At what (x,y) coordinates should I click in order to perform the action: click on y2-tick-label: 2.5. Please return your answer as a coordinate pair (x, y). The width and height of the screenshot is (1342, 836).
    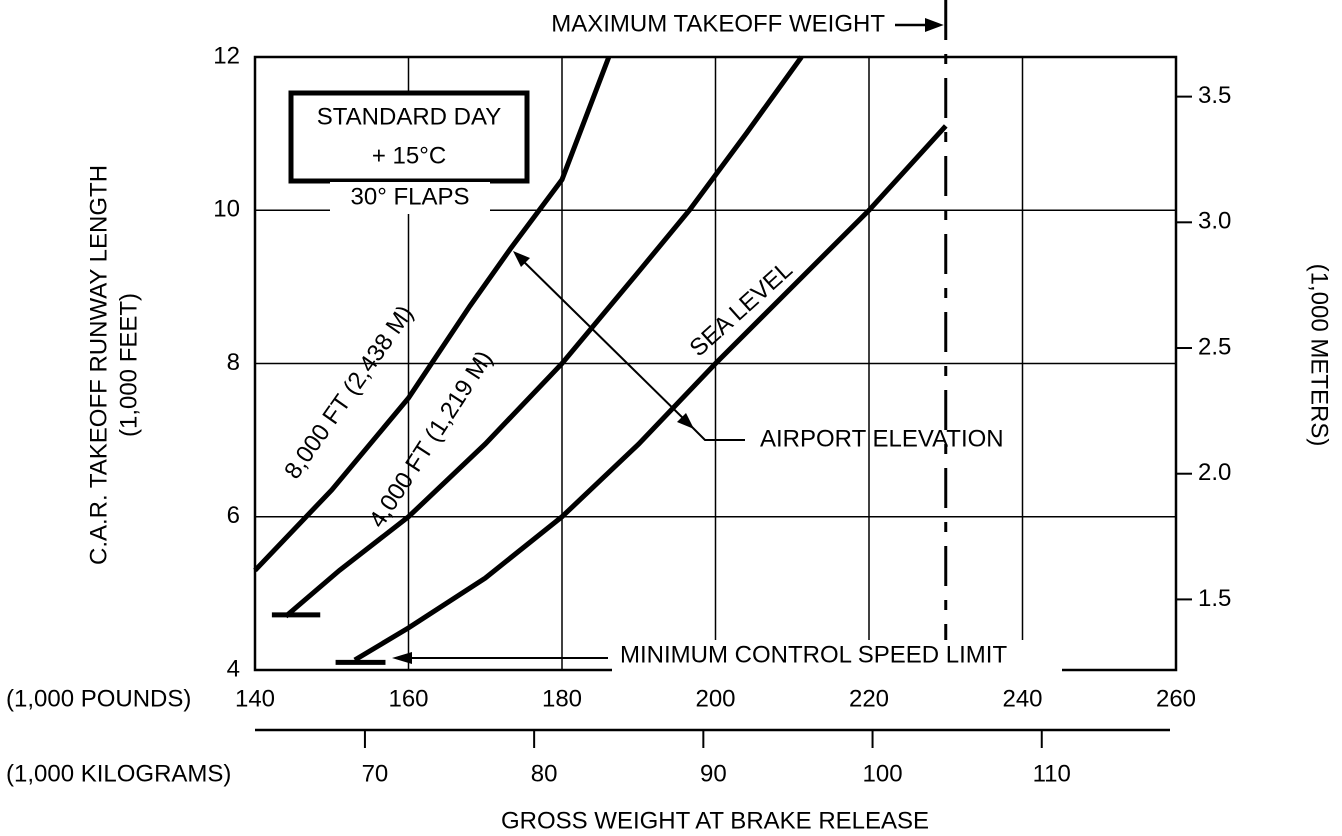
    Looking at the image, I should click on (1214, 346).